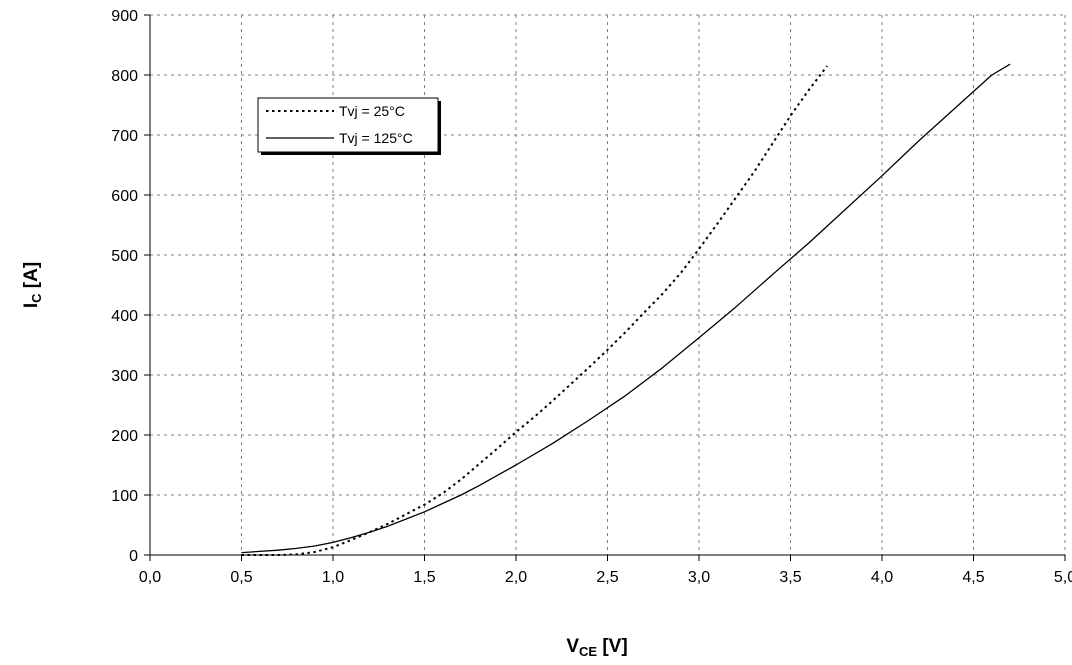 This screenshot has width=1072, height=665. I want to click on legend-label-125c: Tvj = 125°C, so click(376, 138).